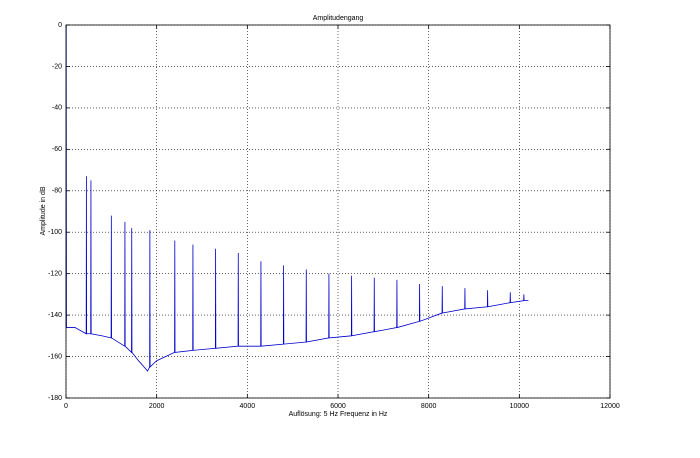  I want to click on y-tick-label: -120, so click(55, 274).